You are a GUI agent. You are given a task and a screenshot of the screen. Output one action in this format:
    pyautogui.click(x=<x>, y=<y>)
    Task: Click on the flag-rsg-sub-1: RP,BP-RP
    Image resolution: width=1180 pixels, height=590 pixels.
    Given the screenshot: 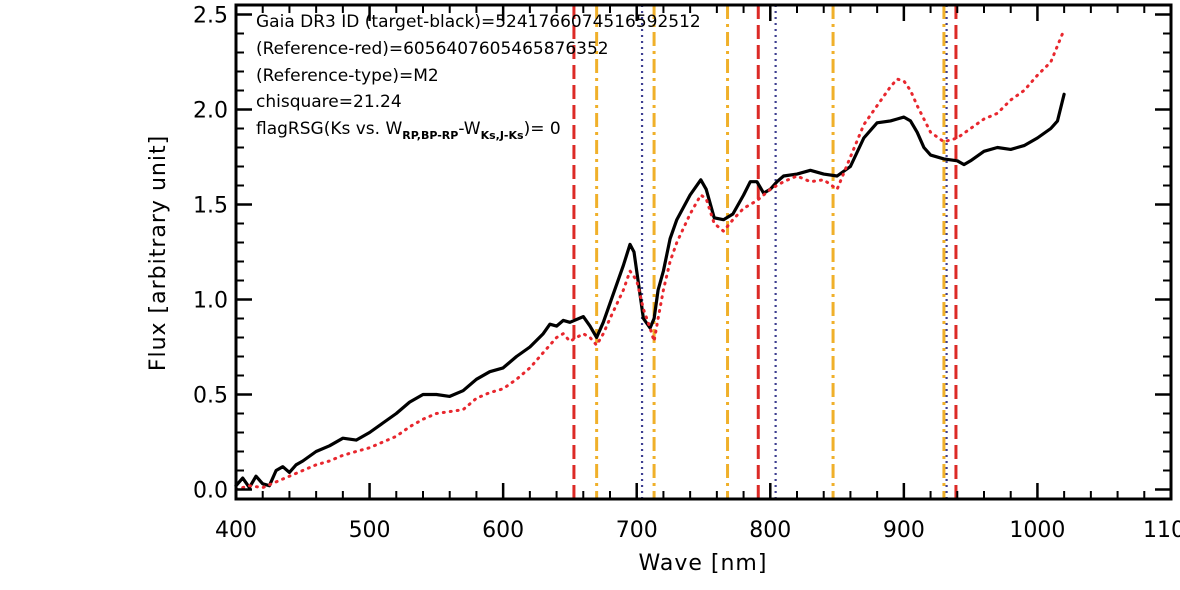 What is the action you would take?
    pyautogui.click(x=430, y=135)
    